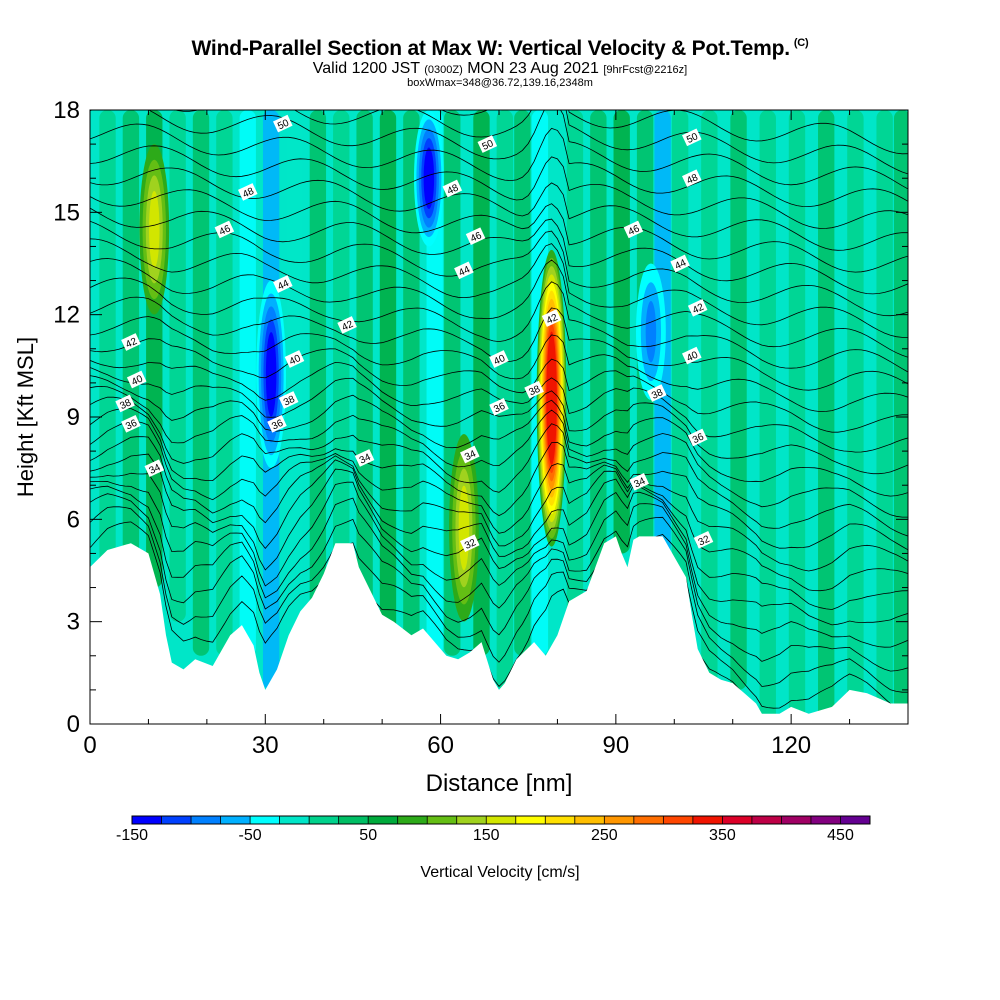 The width and height of the screenshot is (1000, 1000). What do you see at coordinates (452, 188) in the screenshot?
I see `theta-label: 48` at bounding box center [452, 188].